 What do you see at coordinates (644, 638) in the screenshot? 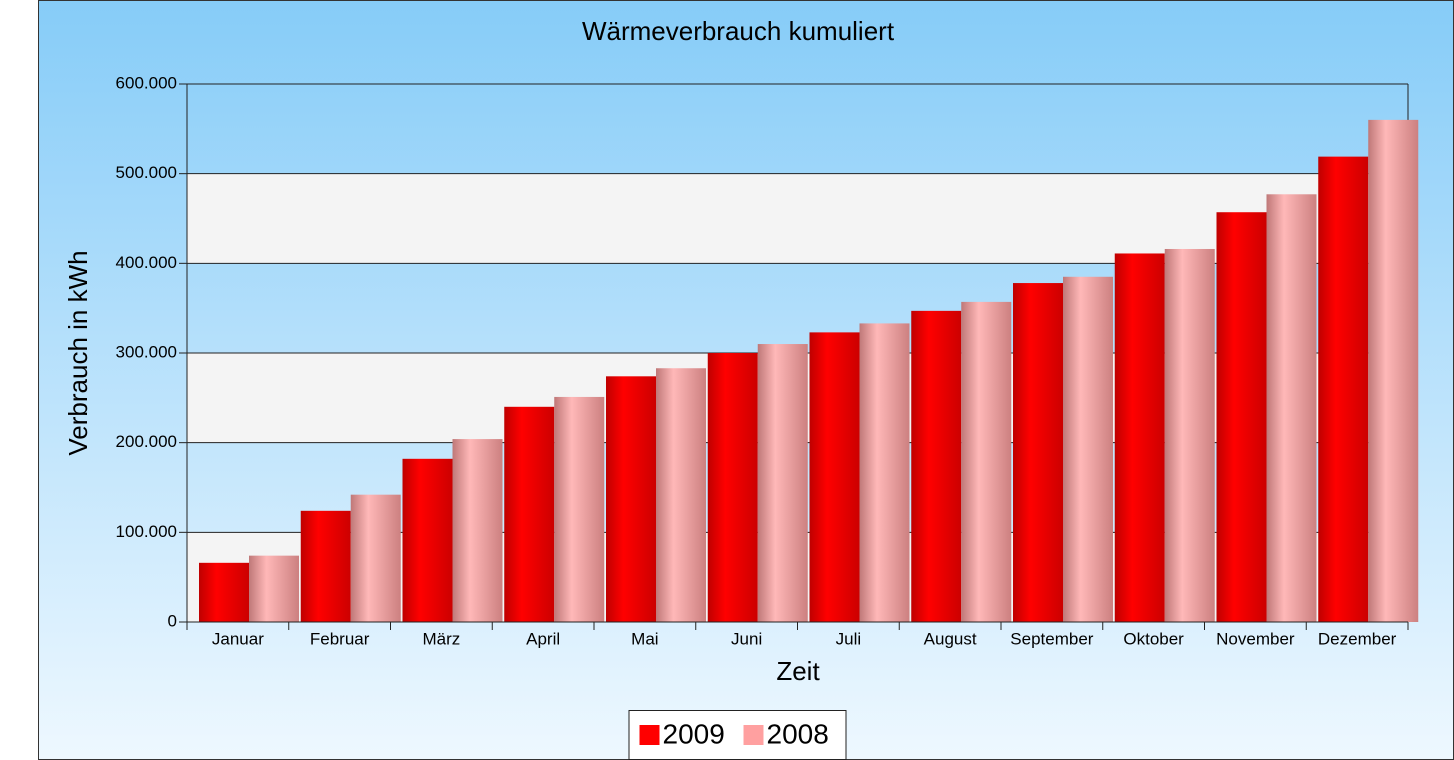
I see `x-tick-label: Mai` at bounding box center [644, 638].